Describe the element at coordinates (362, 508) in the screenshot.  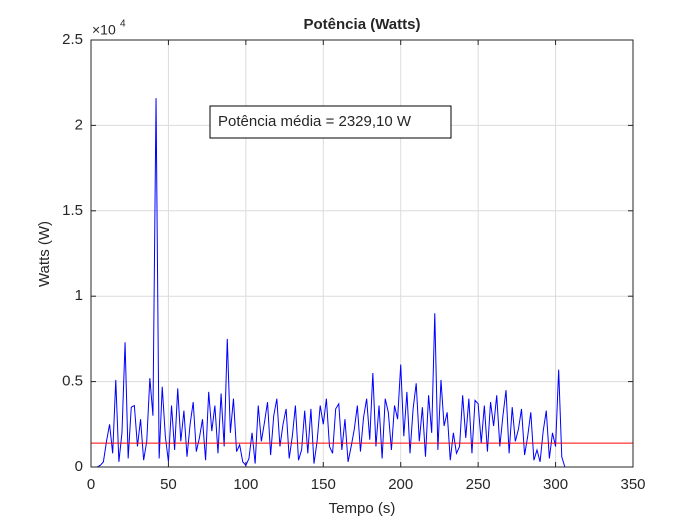
I see `x-axis-label: Tempo (s)` at that location.